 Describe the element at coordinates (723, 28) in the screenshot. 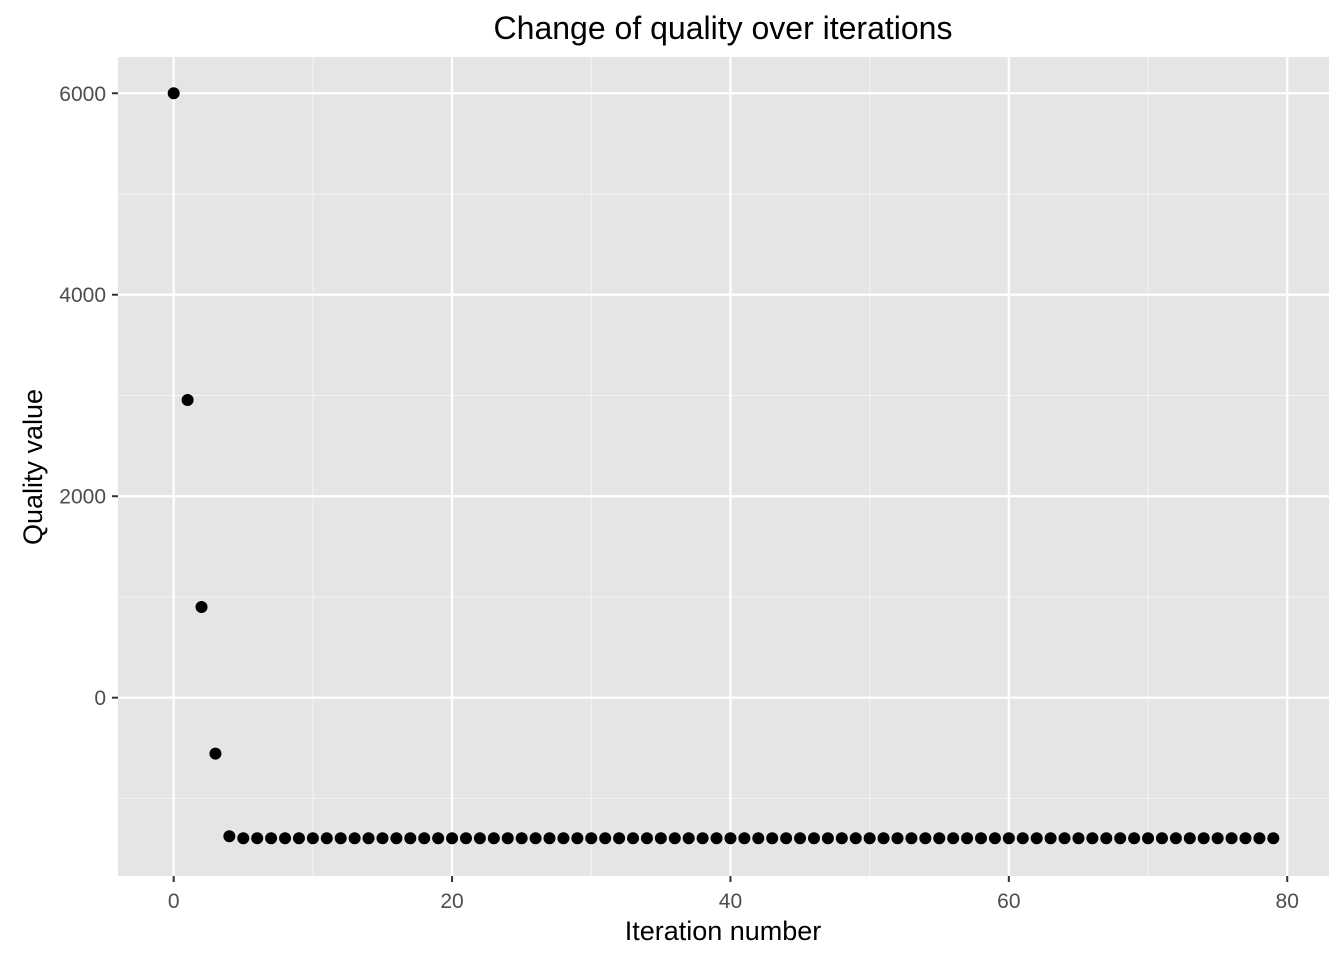

I see `chart-title: Change of quality over iterations` at that location.